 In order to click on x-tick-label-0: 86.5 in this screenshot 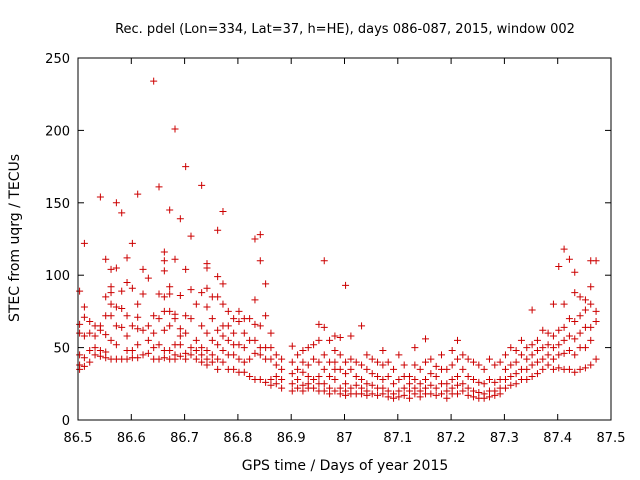, I will do `click(78, 438)`.